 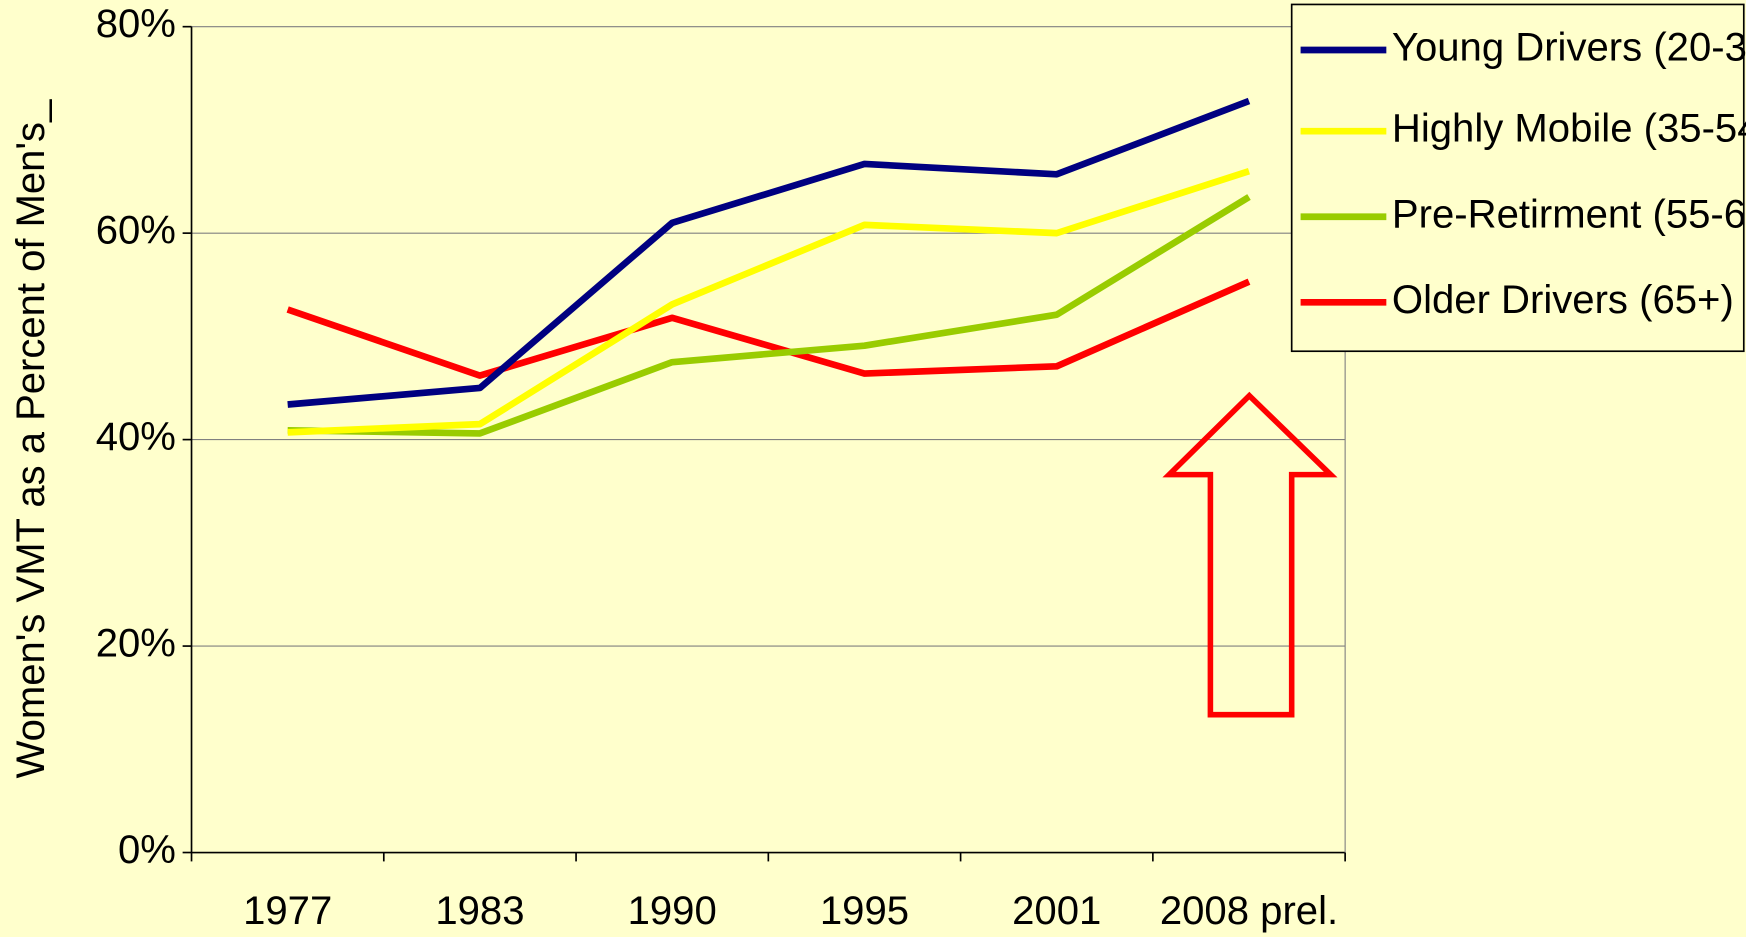 I want to click on y-tick-label: 80%, so click(x=136, y=24).